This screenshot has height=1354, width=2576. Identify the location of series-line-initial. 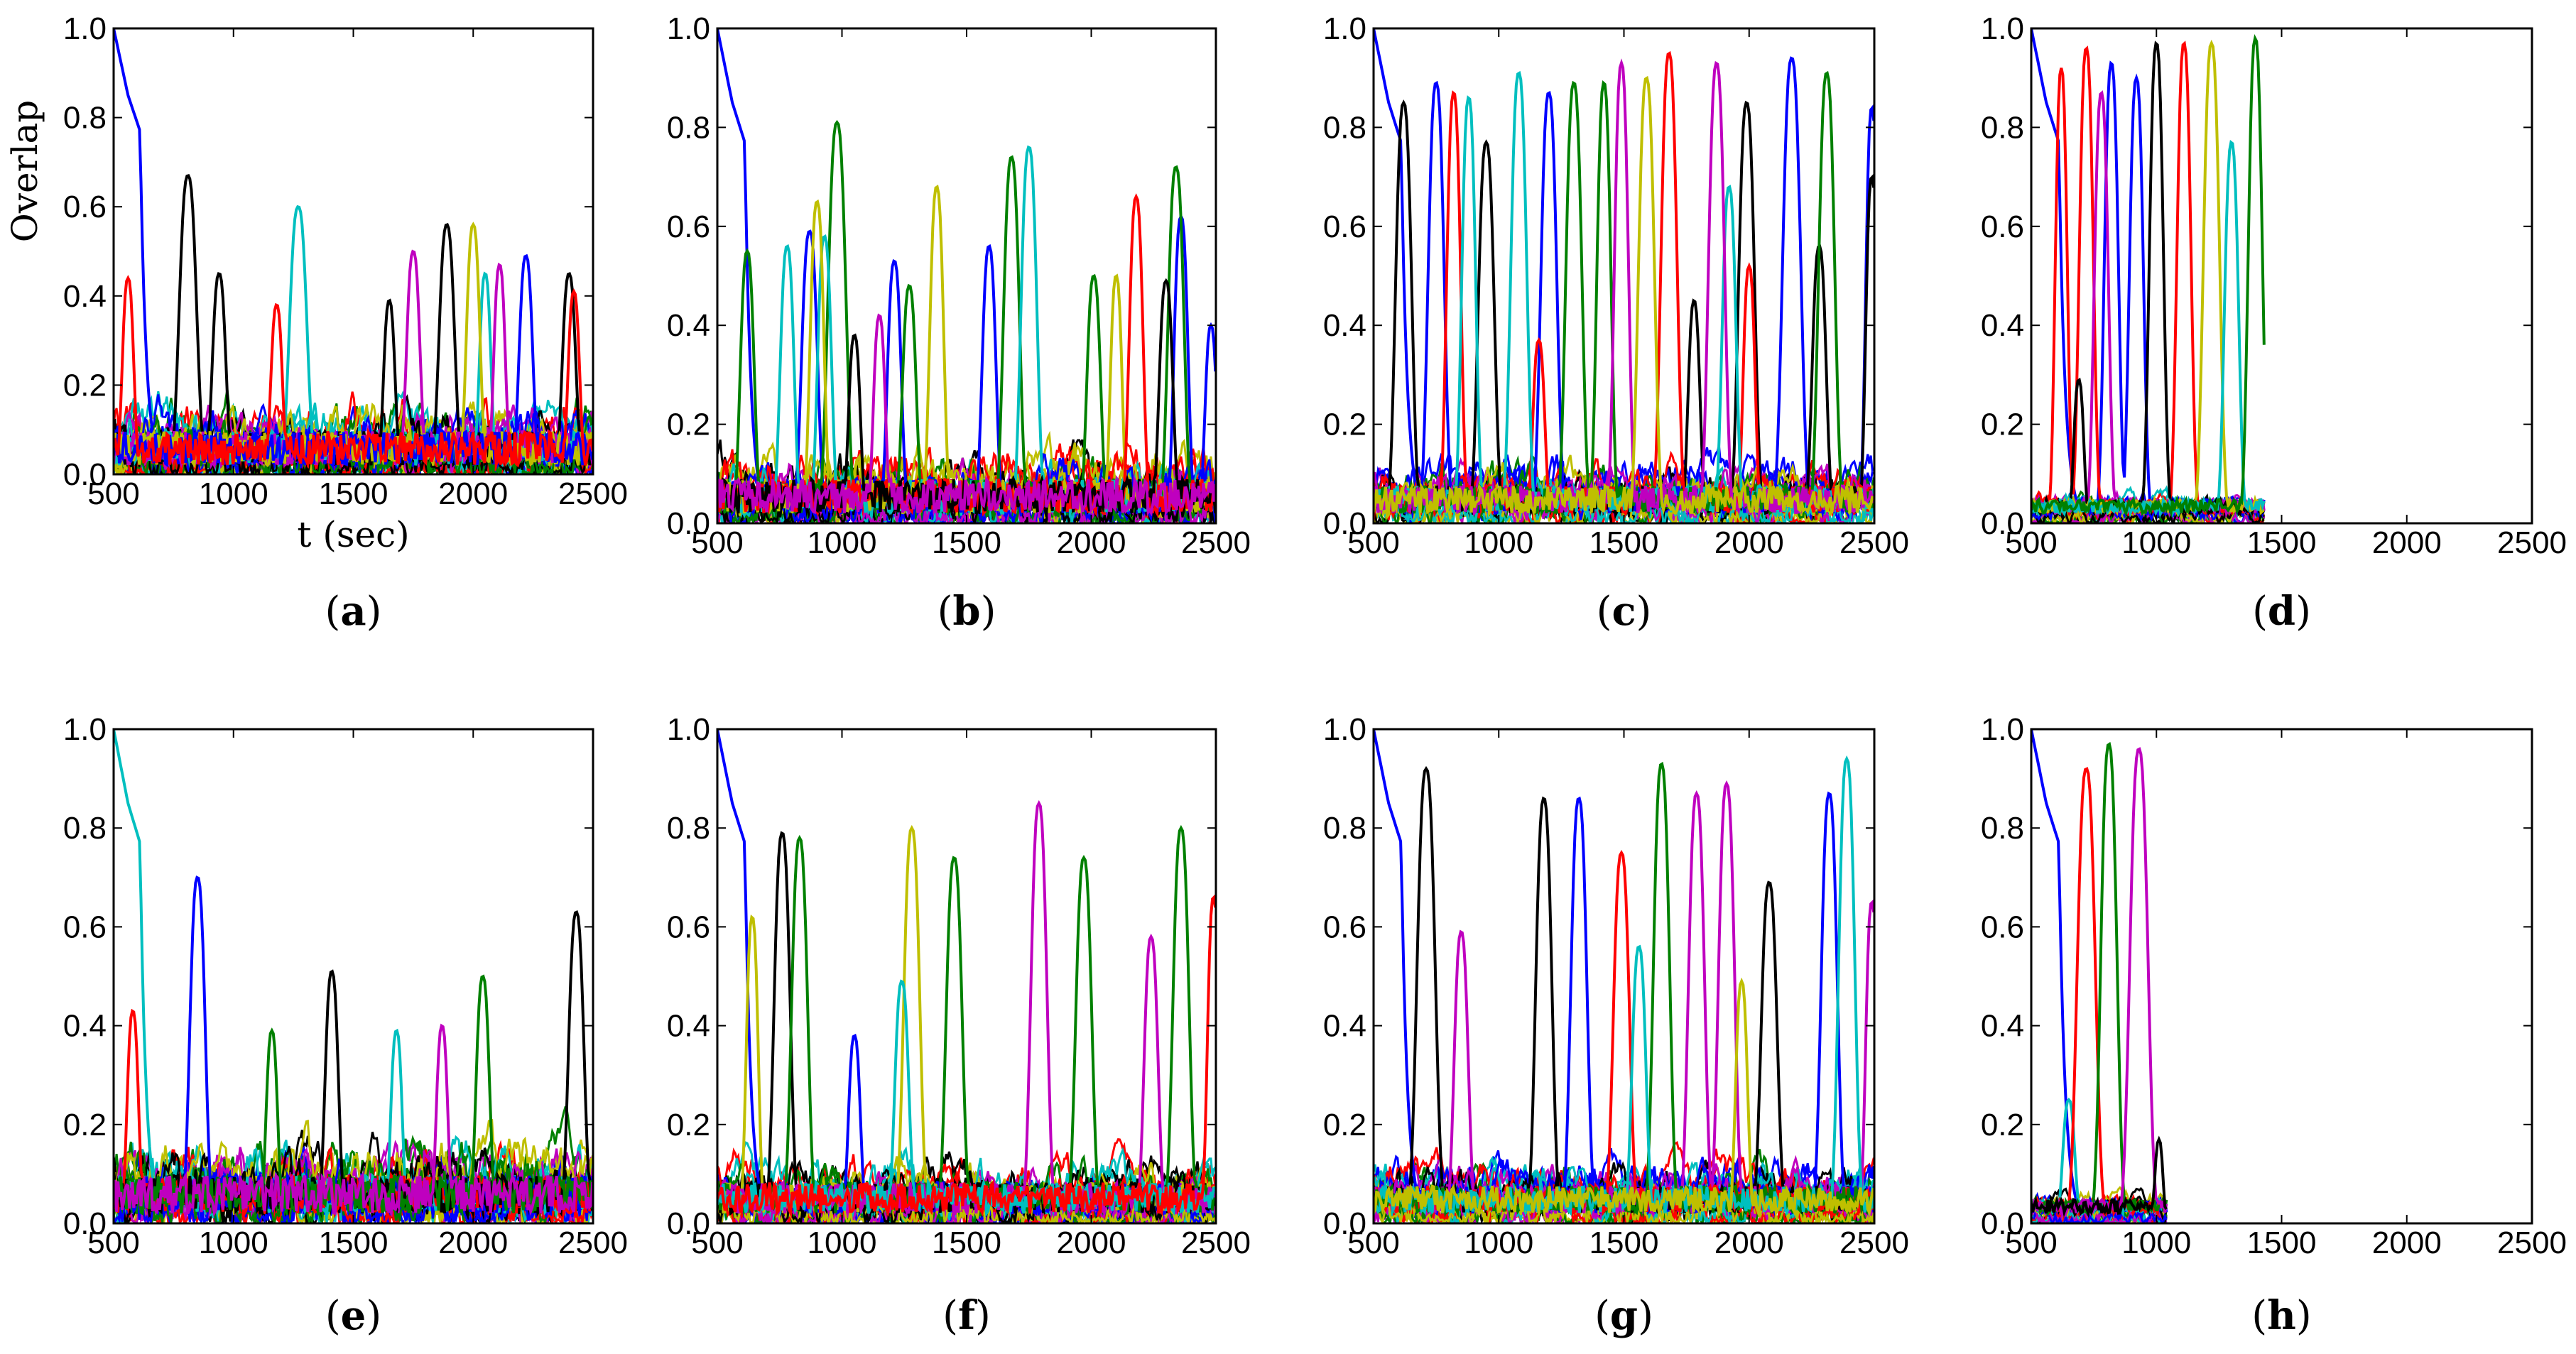
(1624, 972).